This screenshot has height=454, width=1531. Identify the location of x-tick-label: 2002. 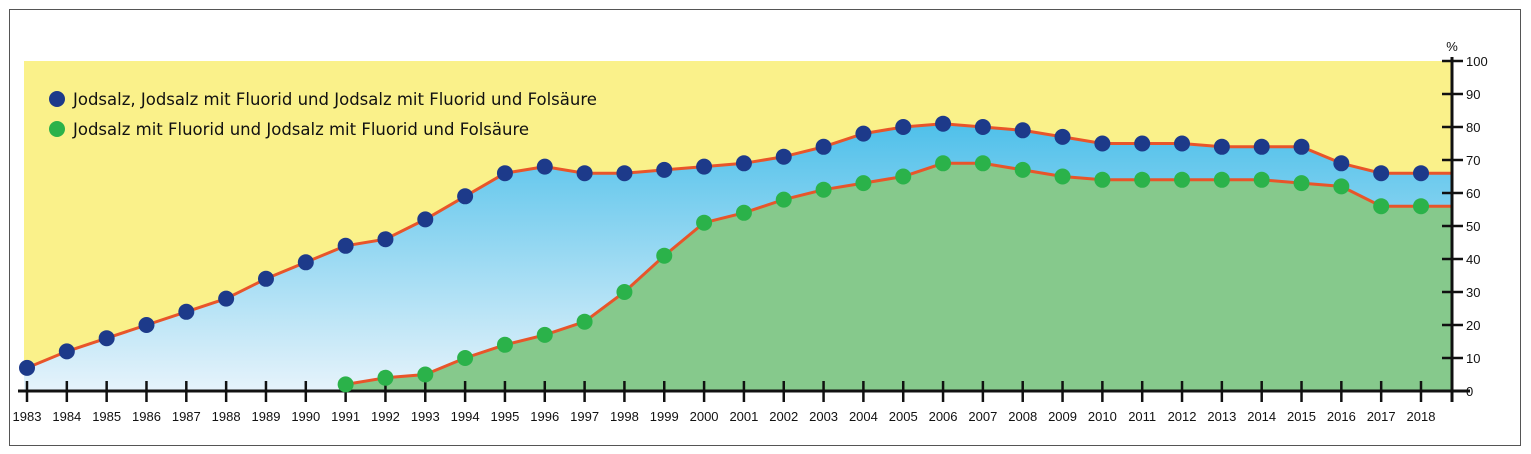
(783, 416).